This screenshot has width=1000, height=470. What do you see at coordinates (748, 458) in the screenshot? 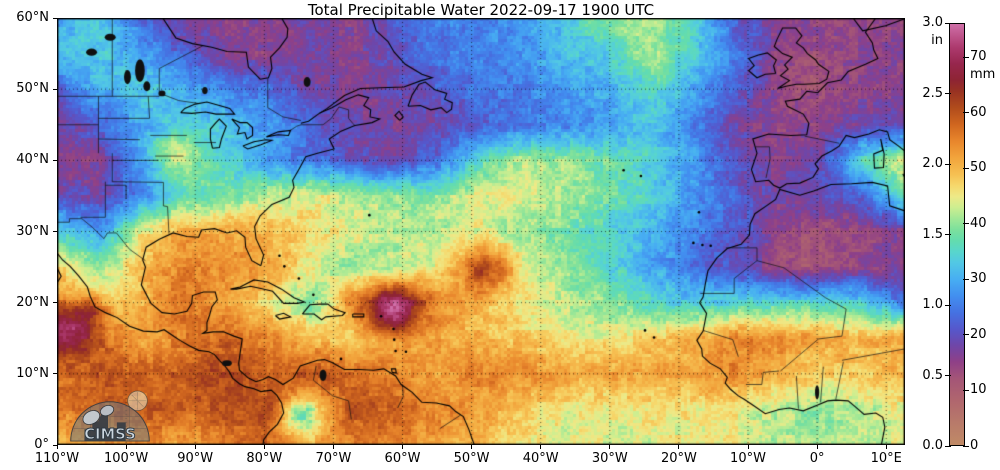
I see `x-axis-tick-label: 10°W` at bounding box center [748, 458].